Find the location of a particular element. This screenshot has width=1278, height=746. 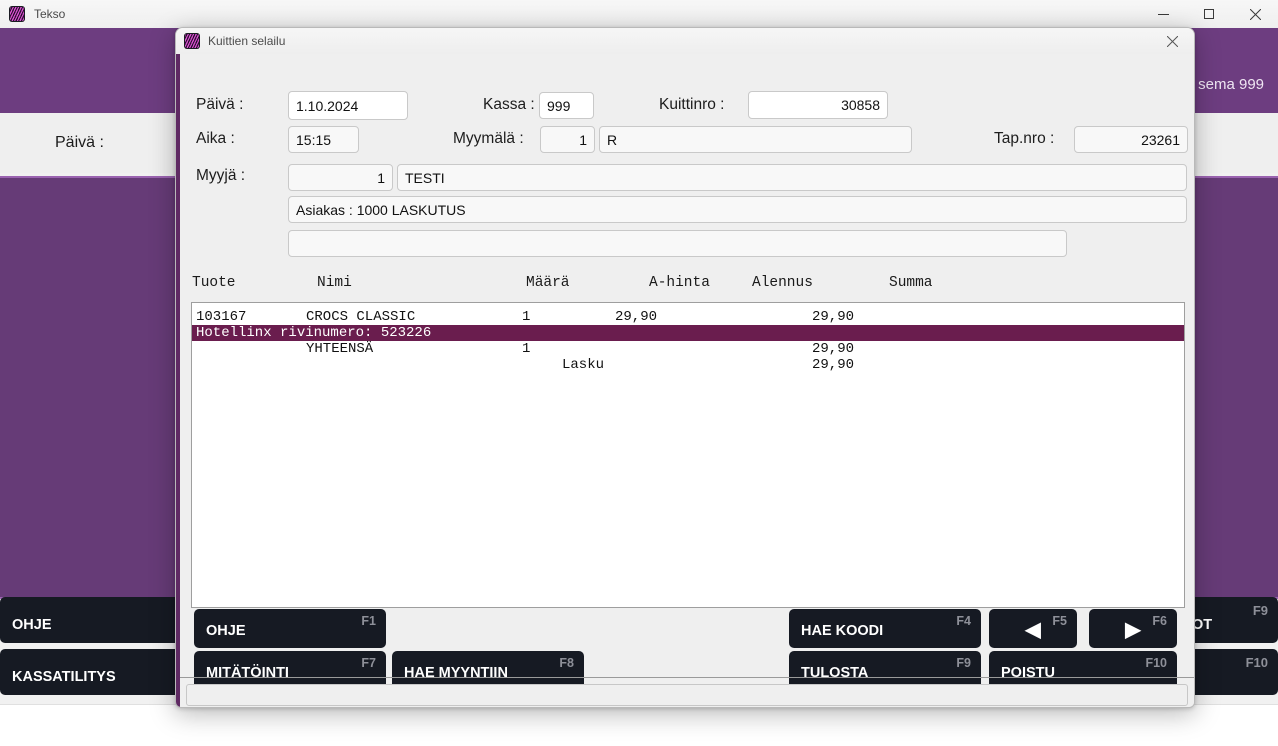

myymala-input: 1 is located at coordinates (567, 139).